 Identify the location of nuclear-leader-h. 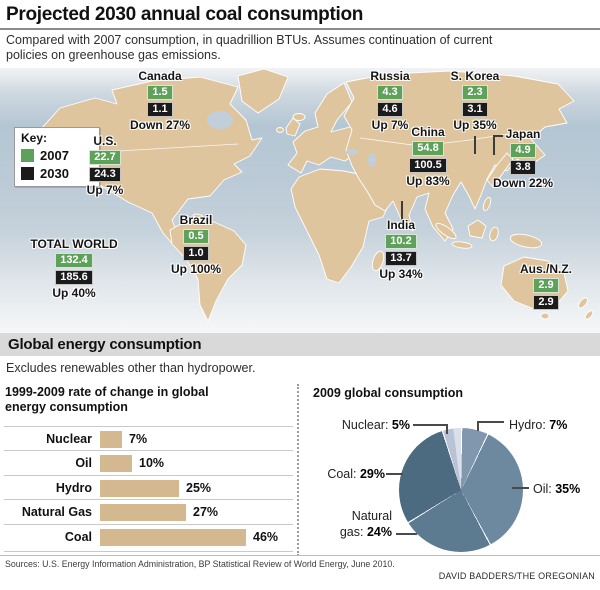
(430, 425).